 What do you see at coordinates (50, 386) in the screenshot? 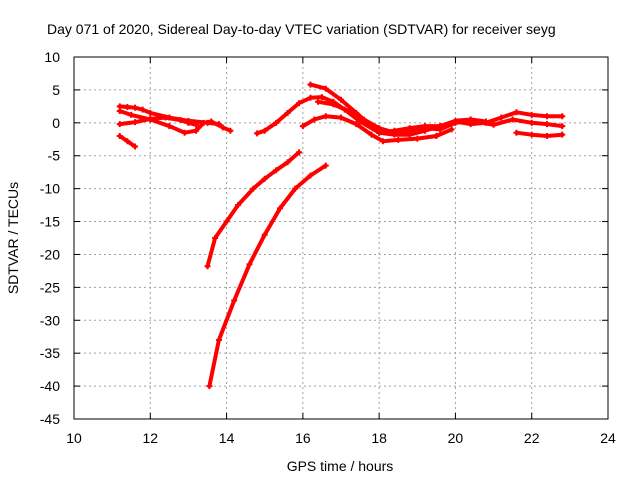
I see `y-tick-label: -40` at bounding box center [50, 386].